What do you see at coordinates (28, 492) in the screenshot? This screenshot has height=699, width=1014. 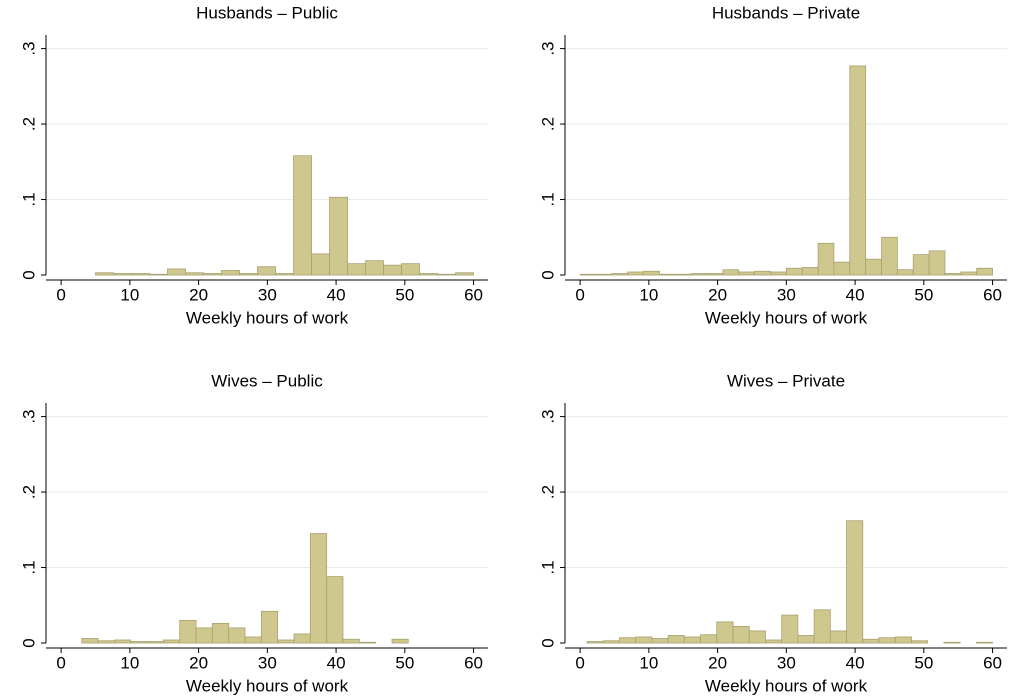 I see `y-tick-label: .2` at bounding box center [28, 492].